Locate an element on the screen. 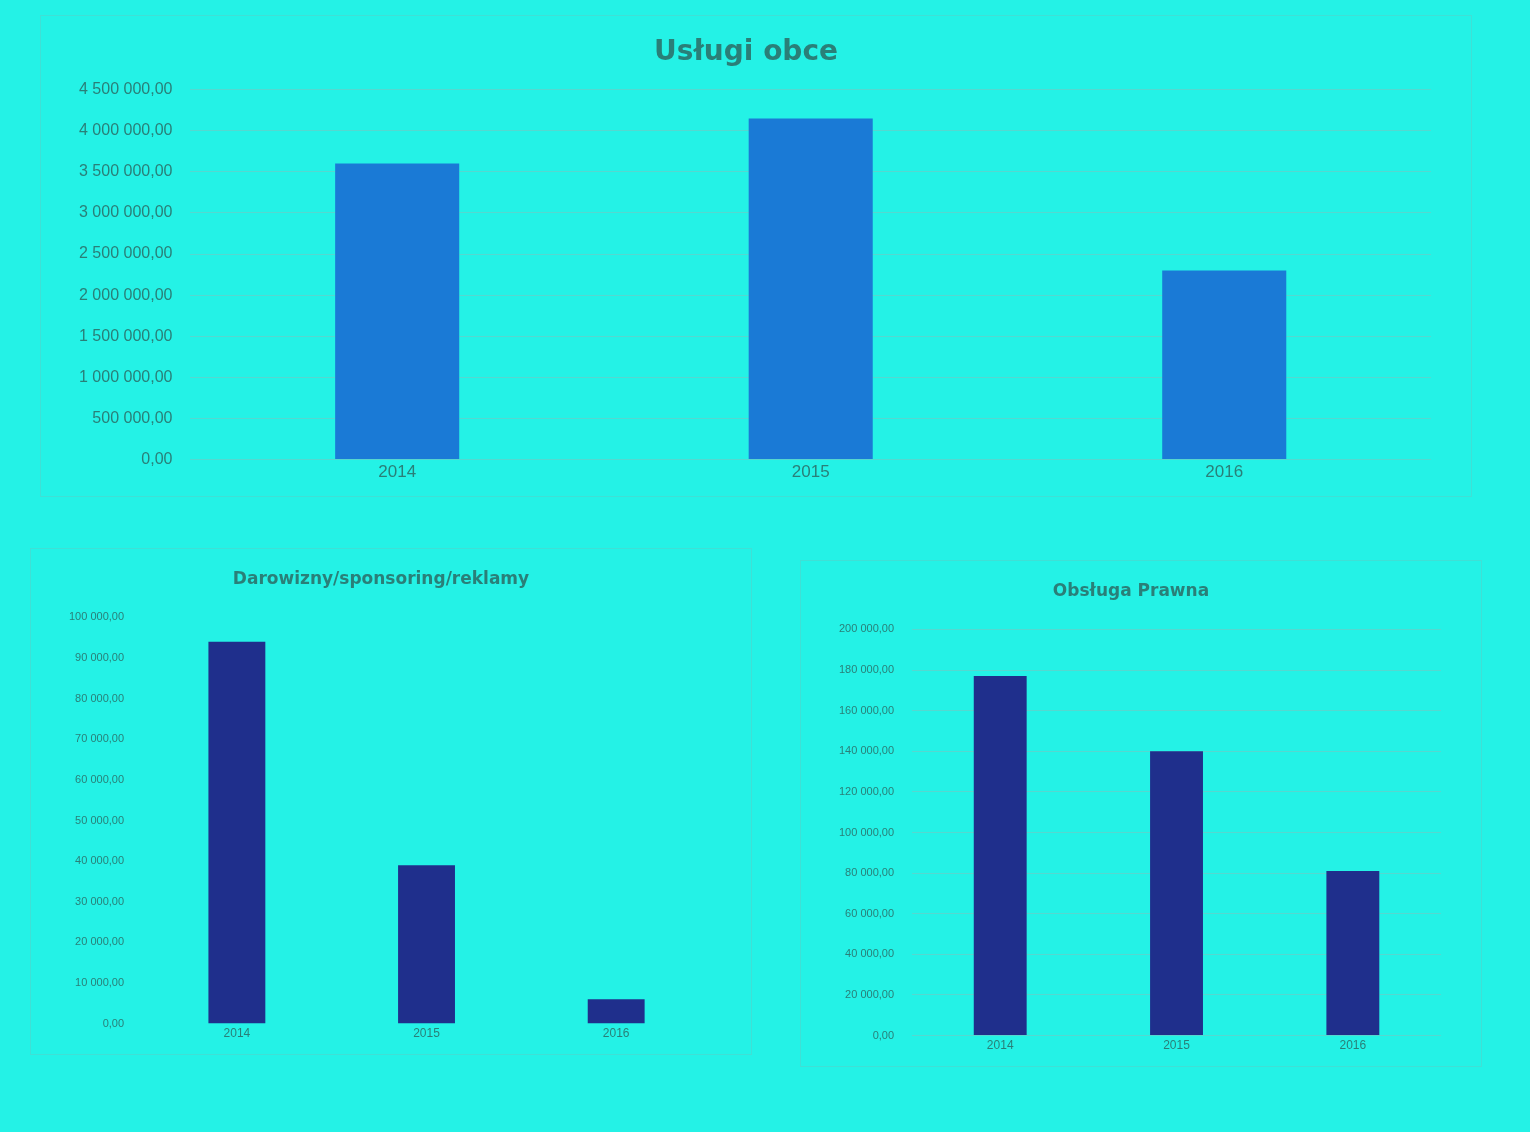  y-tick-label: 90 000,00 is located at coordinates (100, 657).